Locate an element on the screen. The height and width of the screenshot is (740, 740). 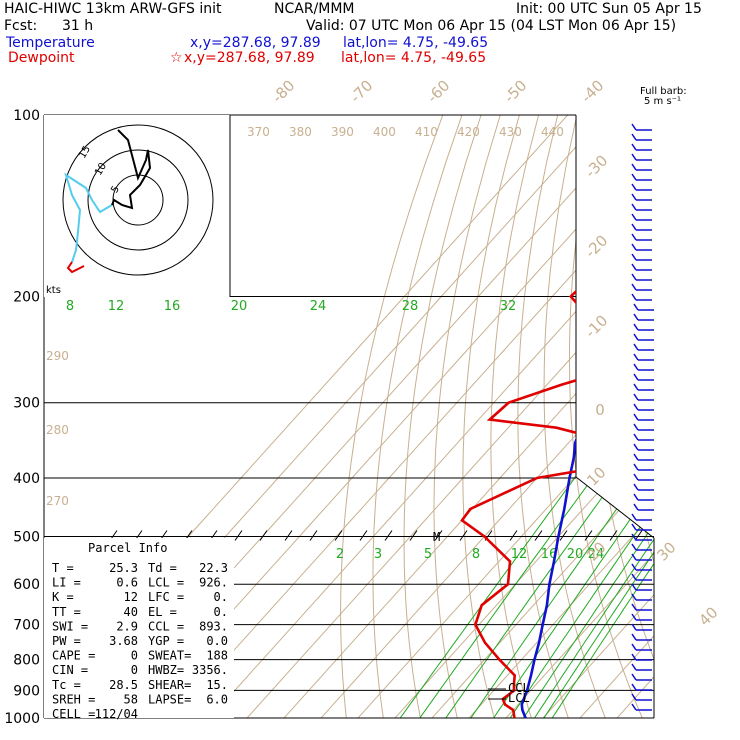
wind-barbs is located at coordinates (642, 417).